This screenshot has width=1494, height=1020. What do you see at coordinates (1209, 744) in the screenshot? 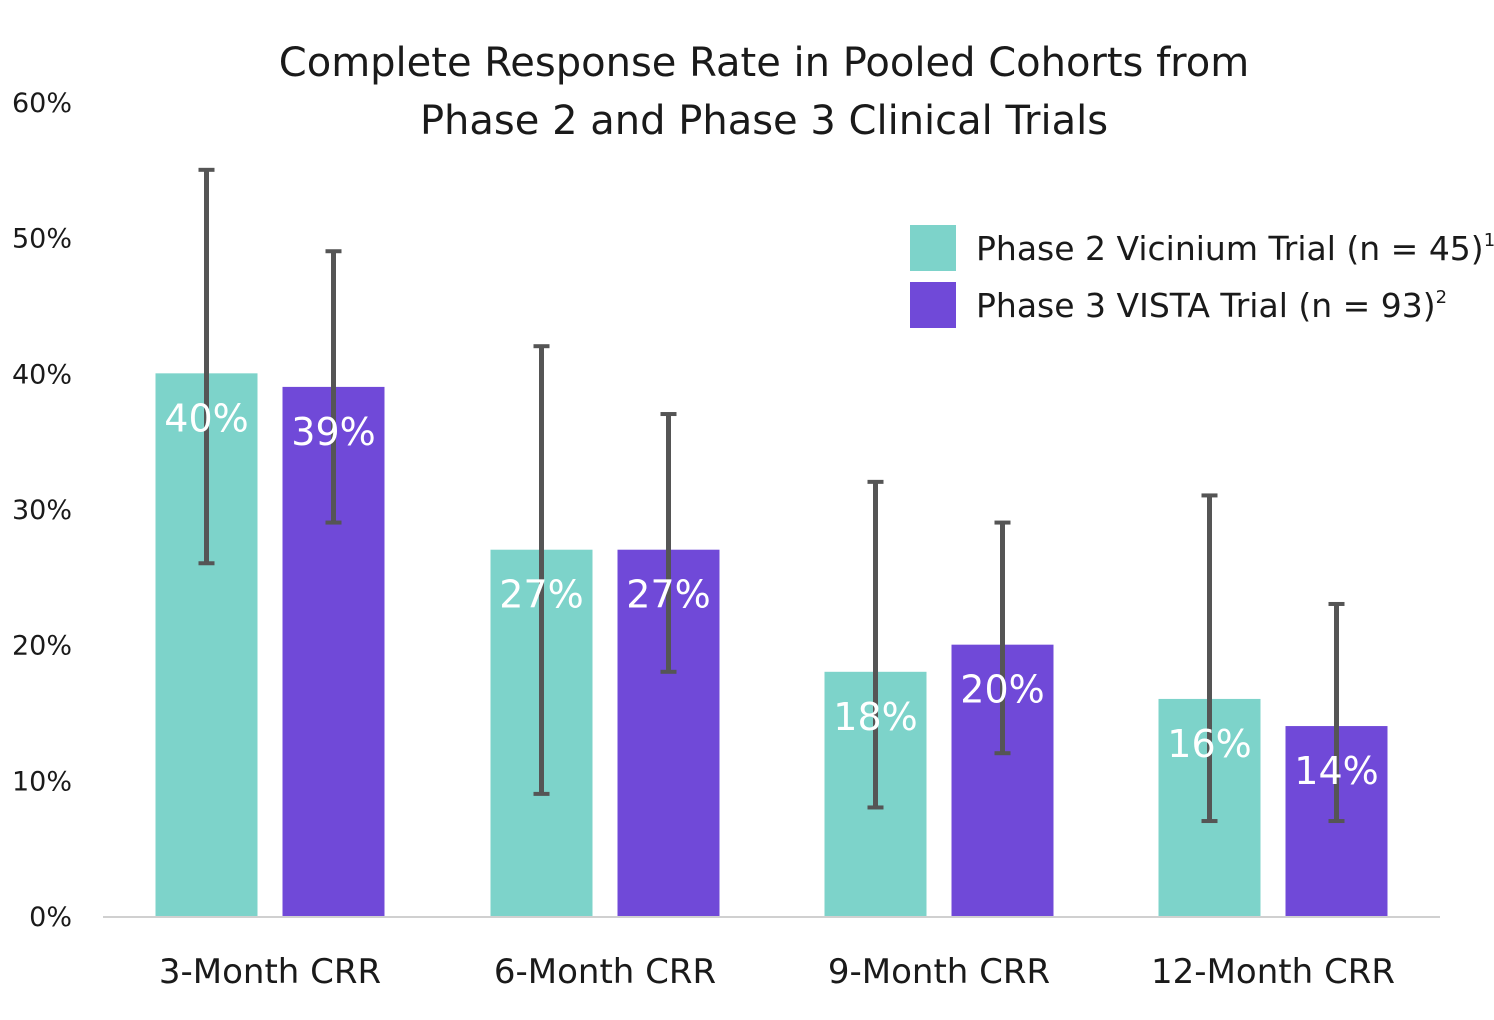
I see `bar-value-label: 16%` at bounding box center [1209, 744].